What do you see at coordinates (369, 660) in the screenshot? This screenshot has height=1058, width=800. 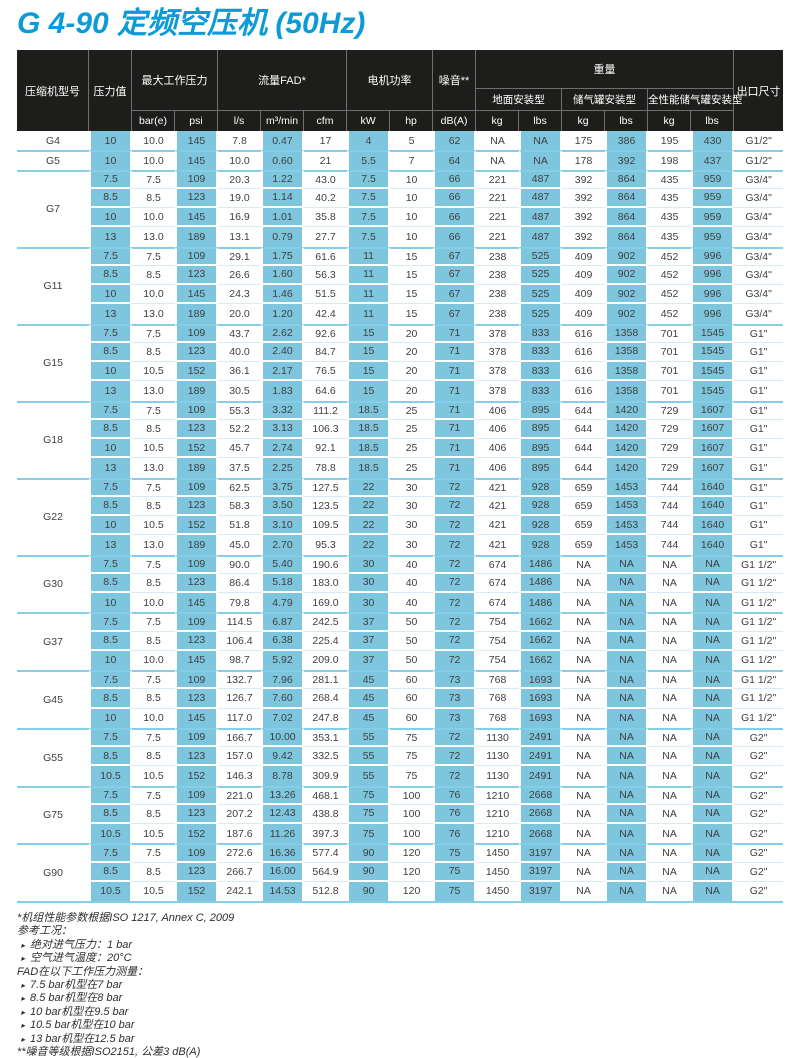 I see `cell-kw: 37` at bounding box center [369, 660].